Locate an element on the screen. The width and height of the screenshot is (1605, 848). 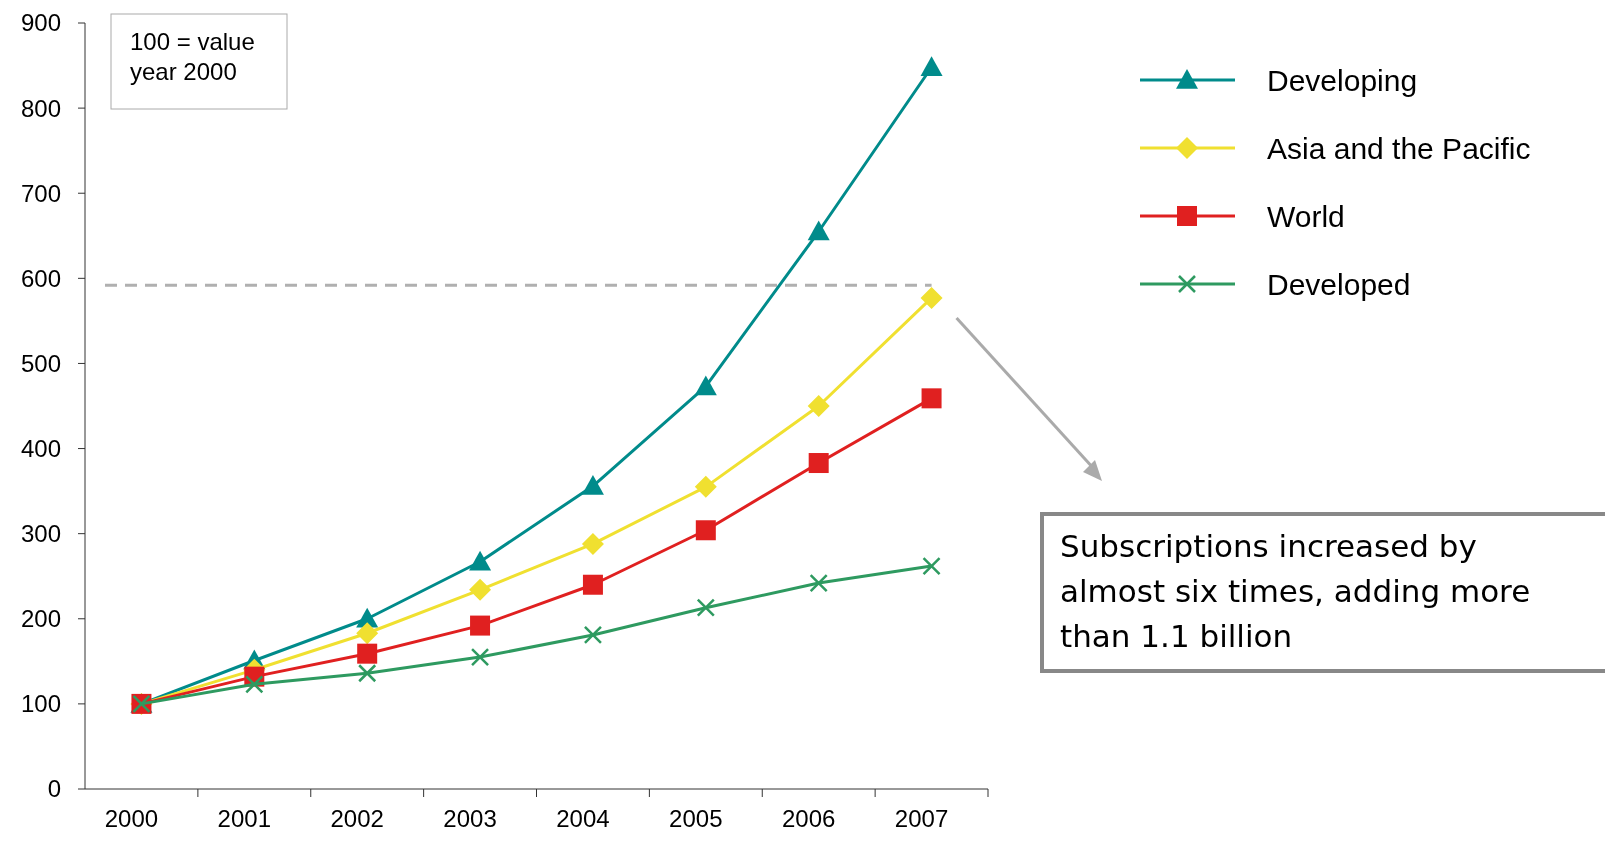
y-tick-label: 800 is located at coordinates (40, 108).